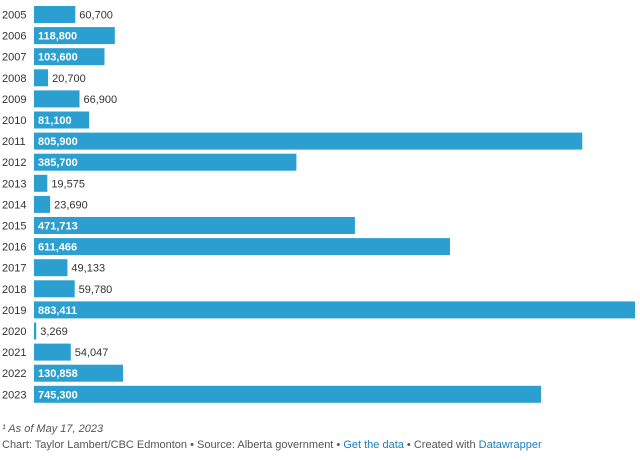 The height and width of the screenshot is (460, 640). What do you see at coordinates (14, 79) in the screenshot?
I see `year-label: 2008` at bounding box center [14, 79].